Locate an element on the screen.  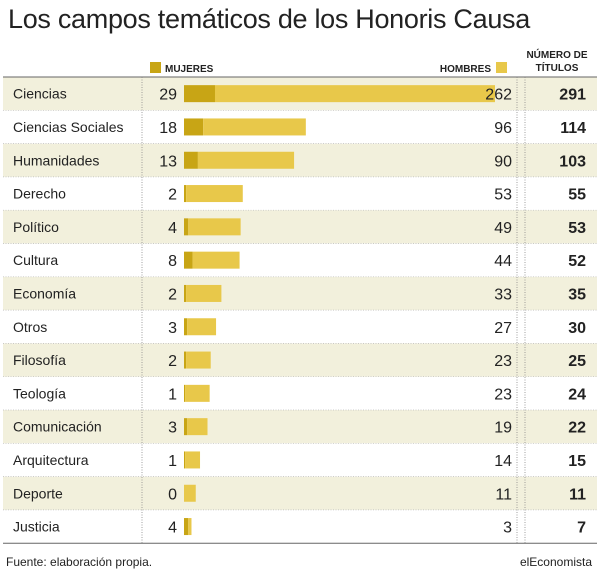
mujeres-value-label: 0 is located at coordinates (172, 494).